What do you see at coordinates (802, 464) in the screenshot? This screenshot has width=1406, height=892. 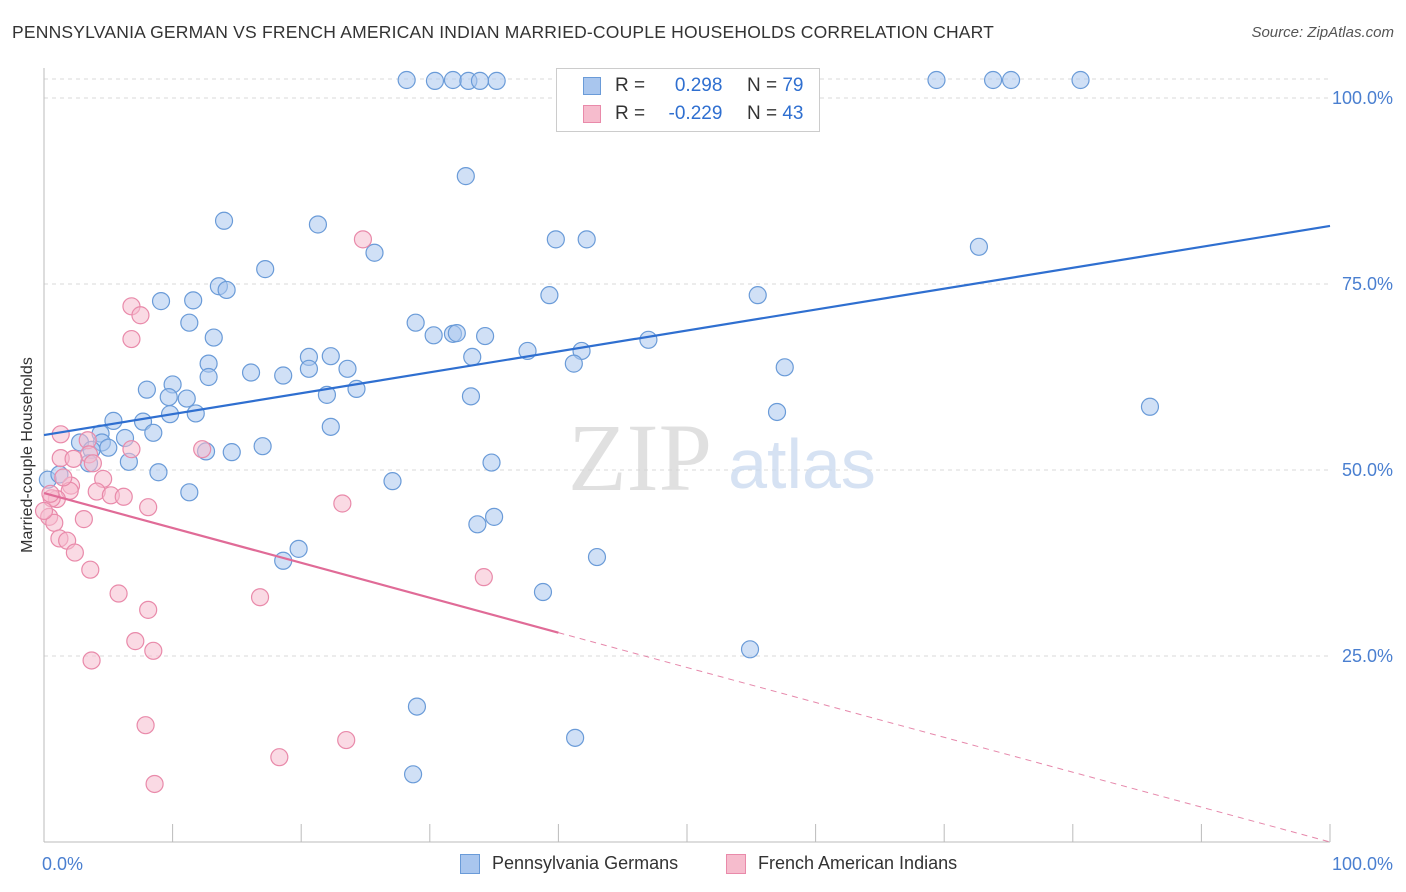 I see `watermark-atlas: atlas` at bounding box center [802, 464].